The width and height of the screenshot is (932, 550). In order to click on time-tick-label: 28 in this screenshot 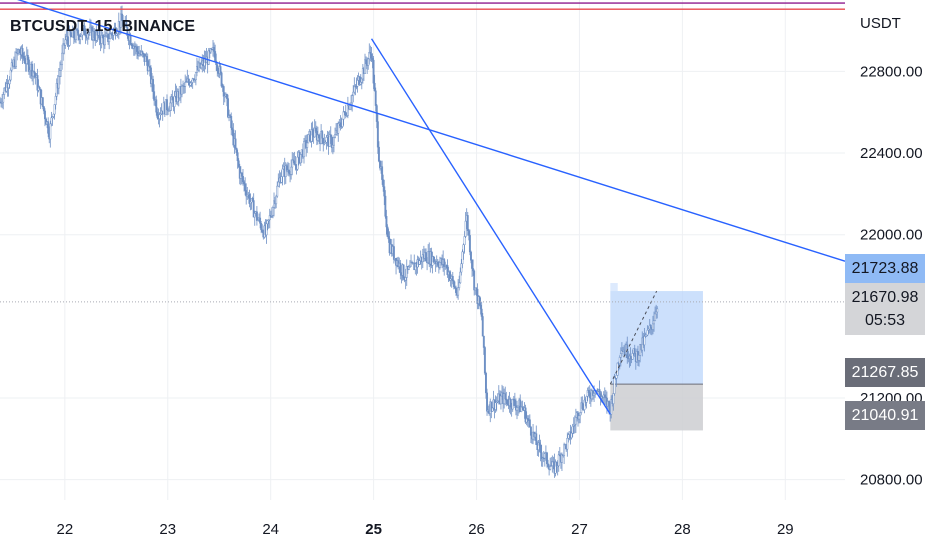, I will do `click(682, 529)`.